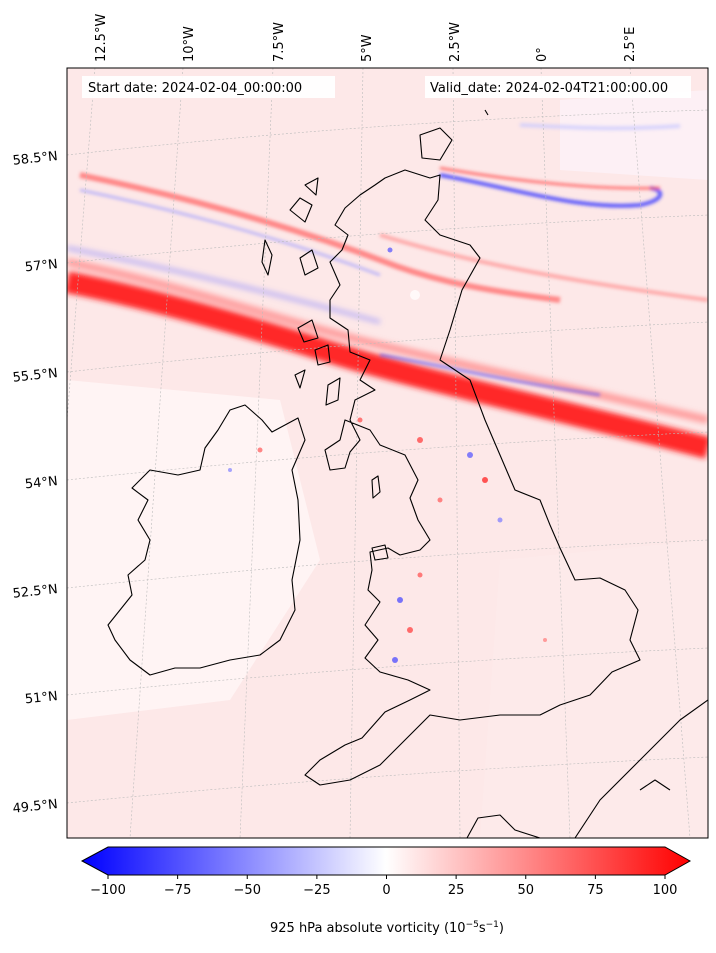 The image size is (716, 953). What do you see at coordinates (35, 807) in the screenshot?
I see `lat-label: 49.5°N` at bounding box center [35, 807].